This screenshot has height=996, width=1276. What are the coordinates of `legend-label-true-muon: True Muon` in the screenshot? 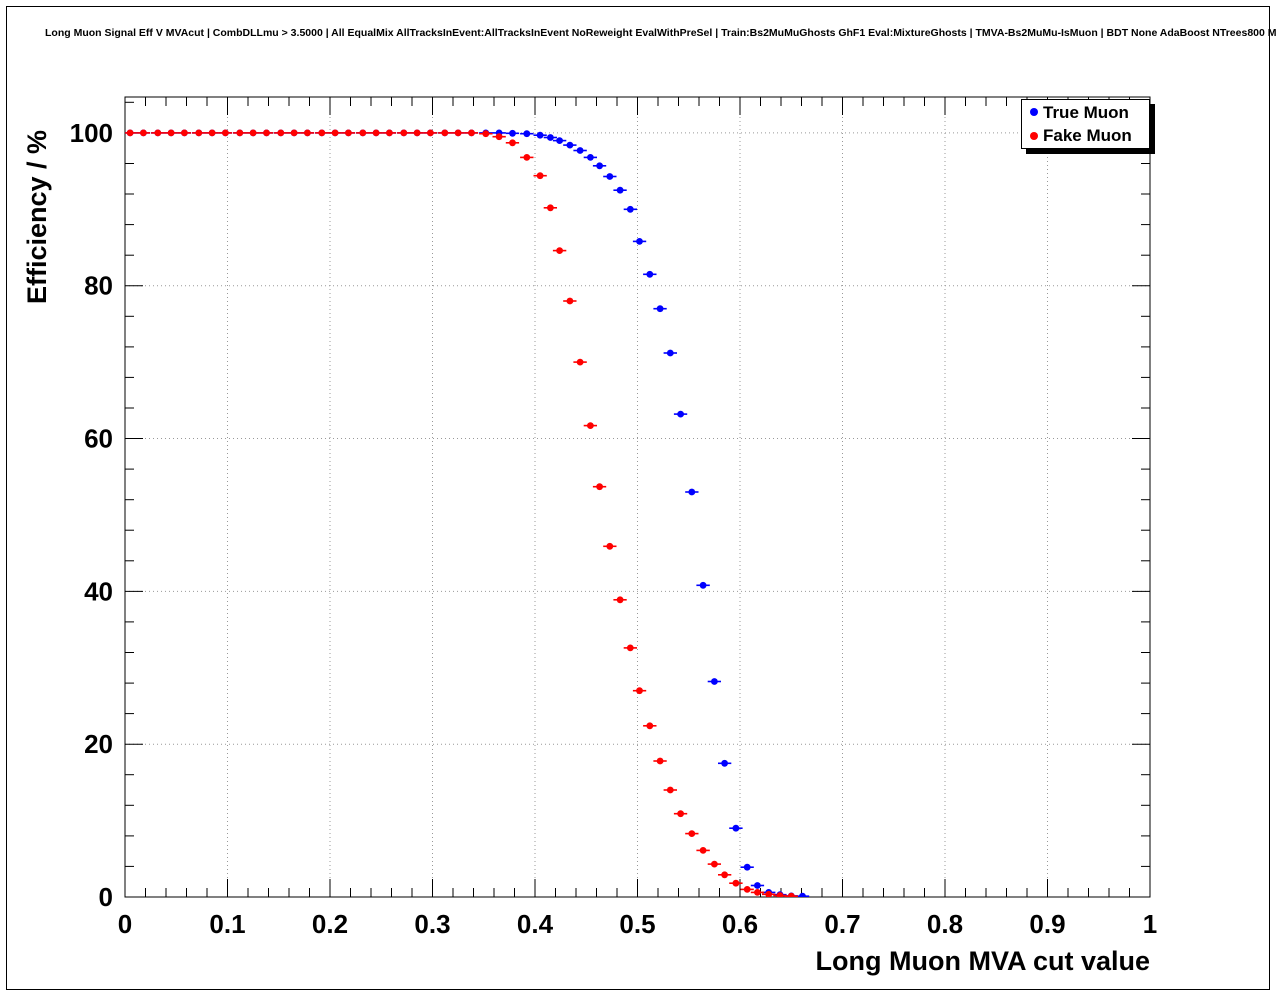 It's located at (1086, 112).